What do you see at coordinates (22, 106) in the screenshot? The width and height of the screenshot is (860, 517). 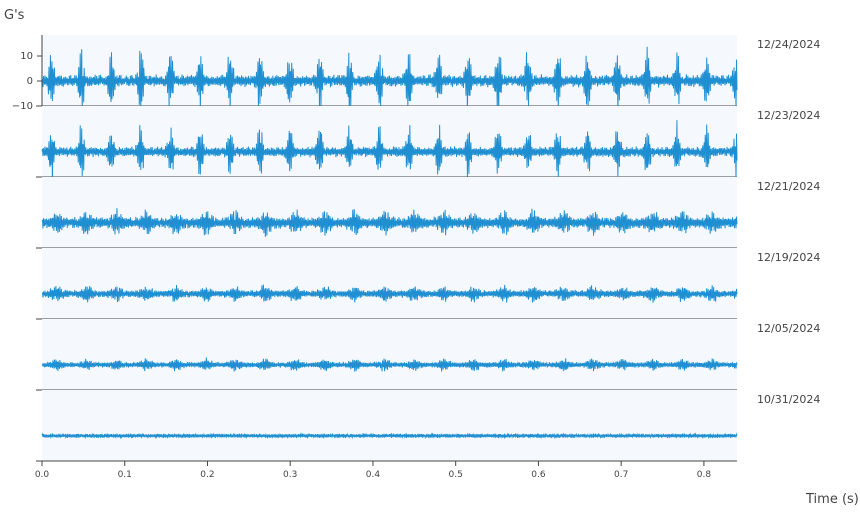 I see `y-tick-label-2: −10` at bounding box center [22, 106].